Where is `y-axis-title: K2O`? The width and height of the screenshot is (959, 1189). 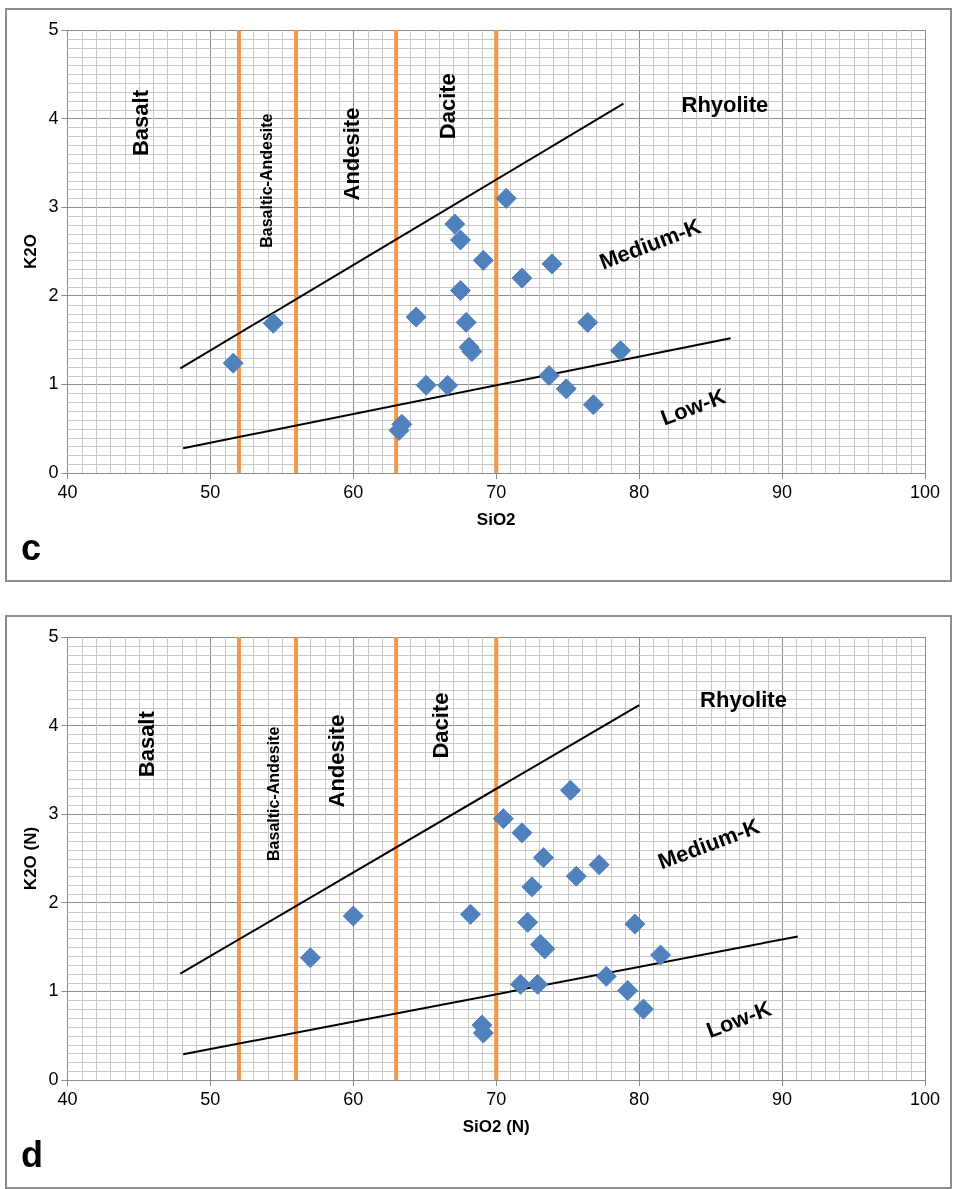
y-axis-title: K2O is located at coordinates (30, 251).